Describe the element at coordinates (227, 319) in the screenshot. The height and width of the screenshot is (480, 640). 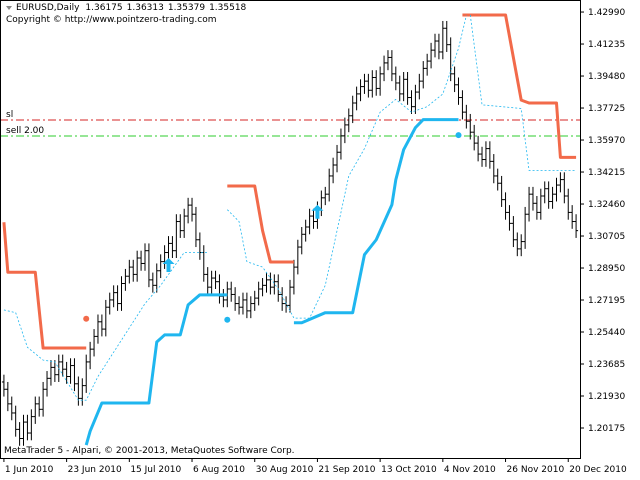
I see `signal-dot` at that location.